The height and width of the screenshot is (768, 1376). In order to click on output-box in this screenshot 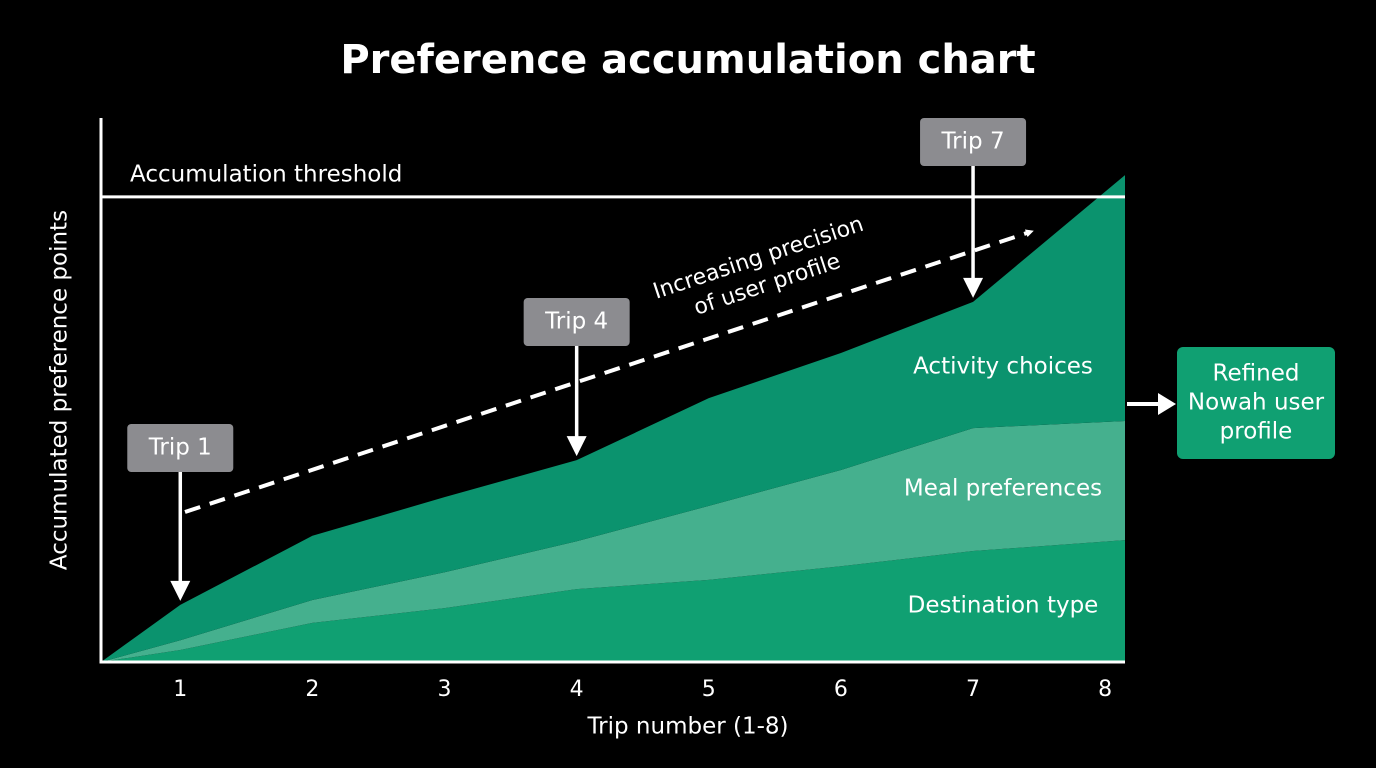, I will do `click(1256, 403)`.